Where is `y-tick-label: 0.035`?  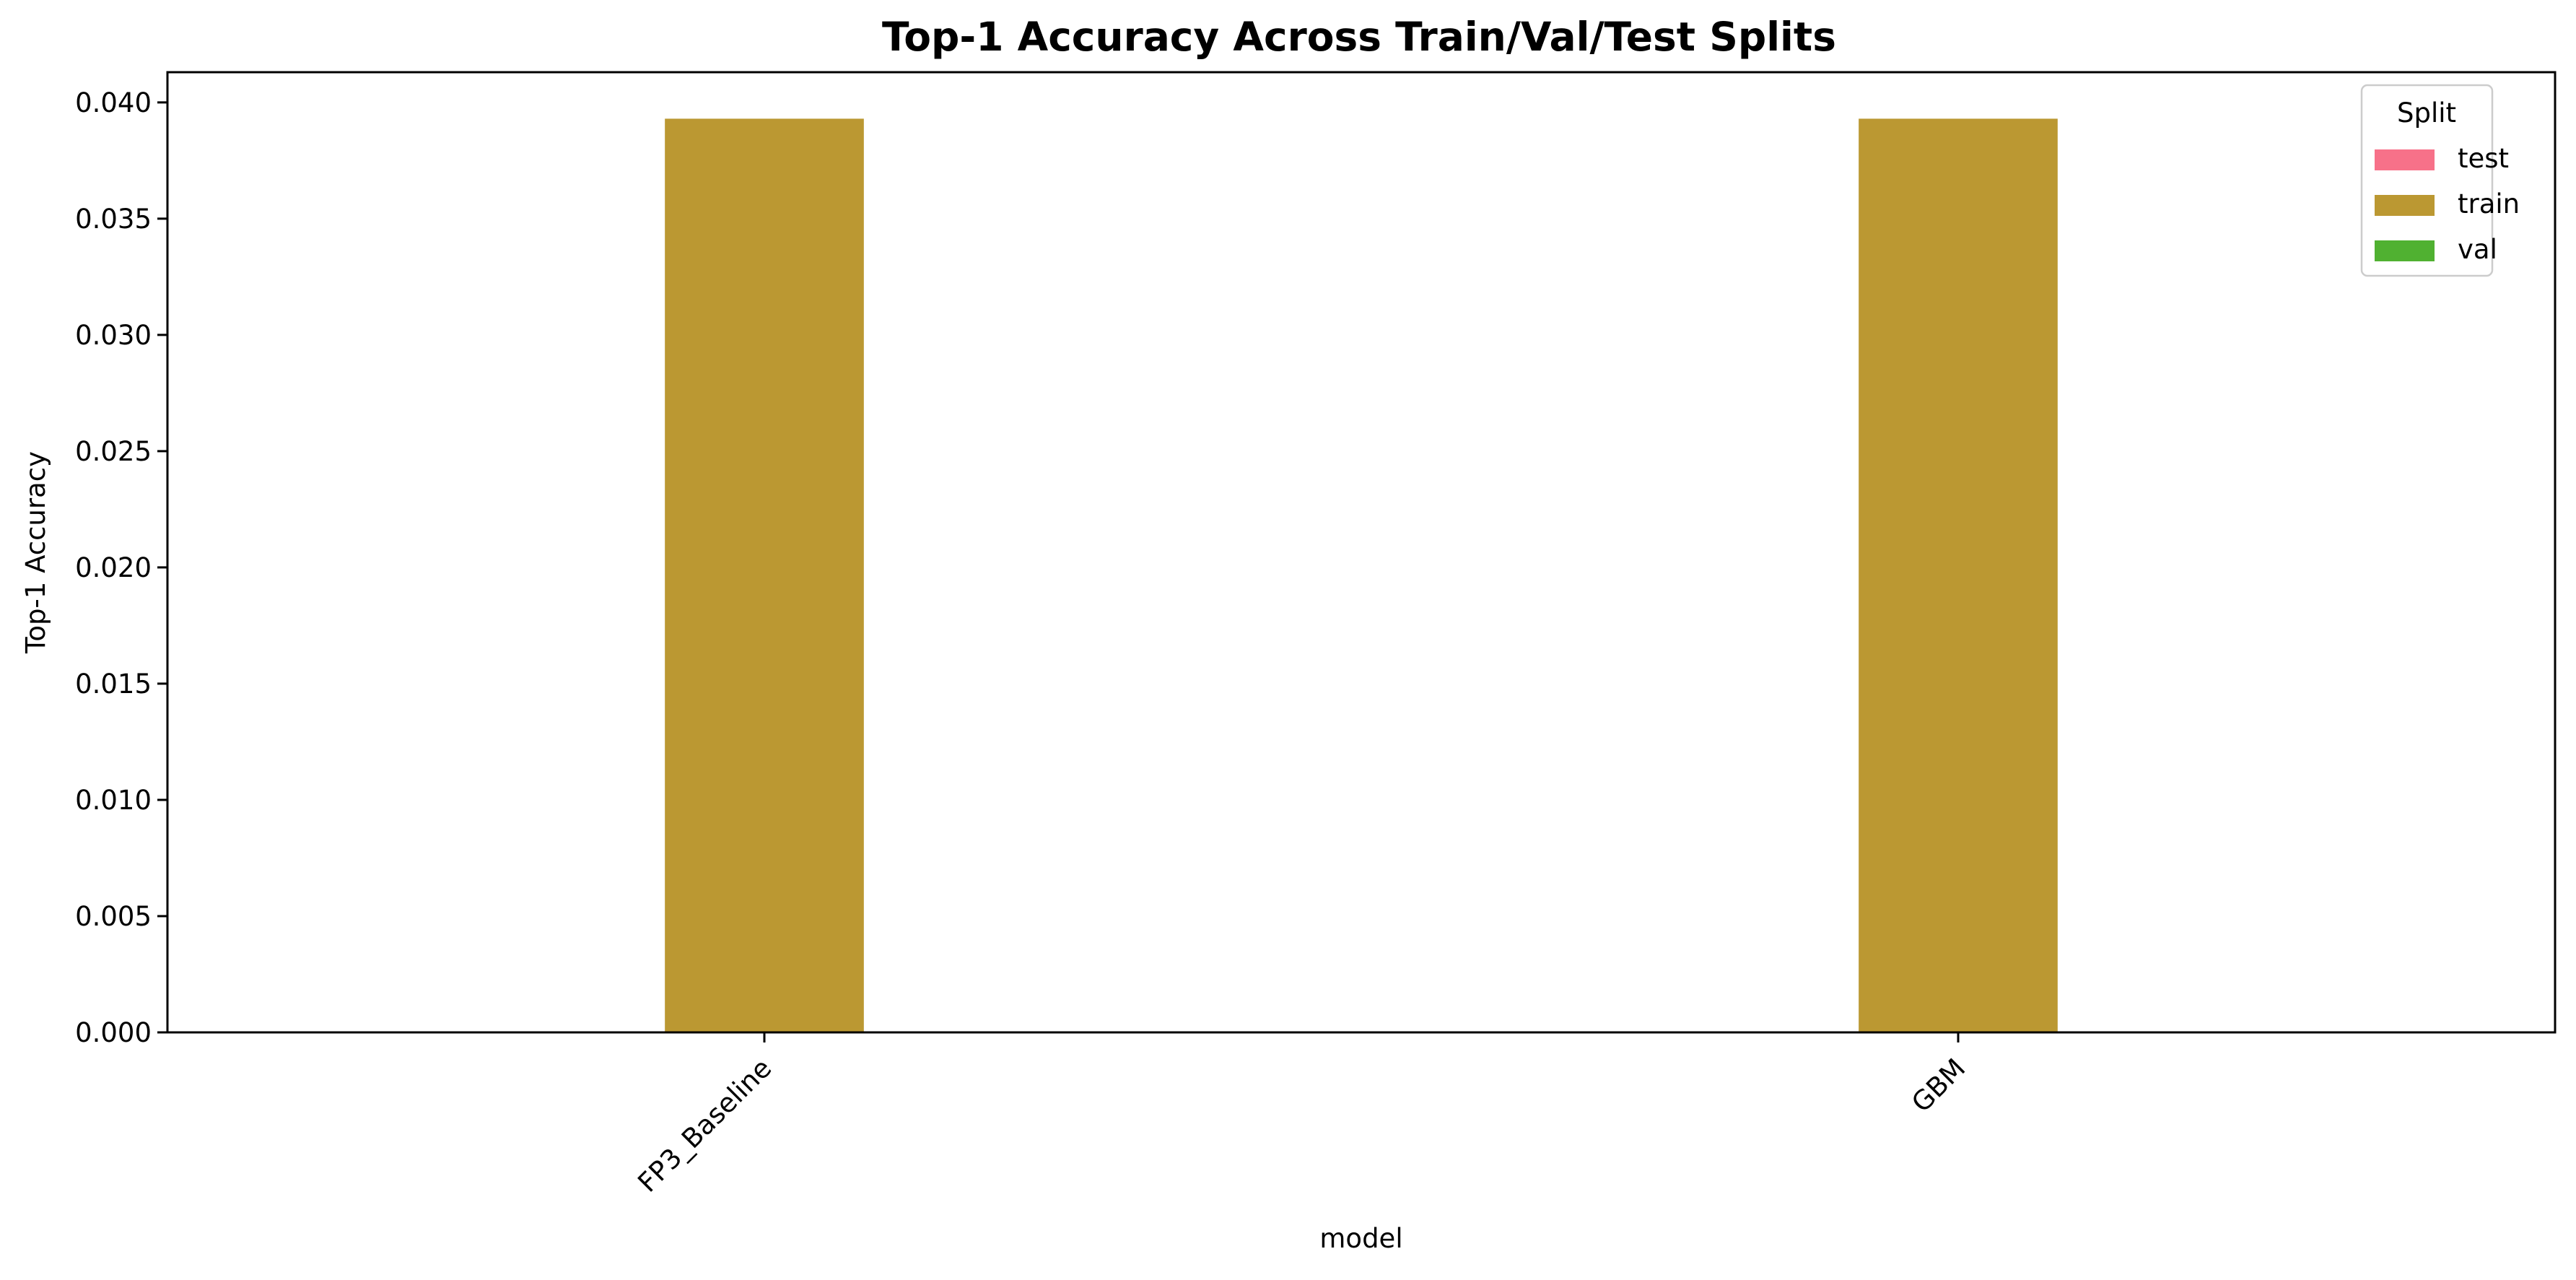
y-tick-label: 0.035 is located at coordinates (113, 220).